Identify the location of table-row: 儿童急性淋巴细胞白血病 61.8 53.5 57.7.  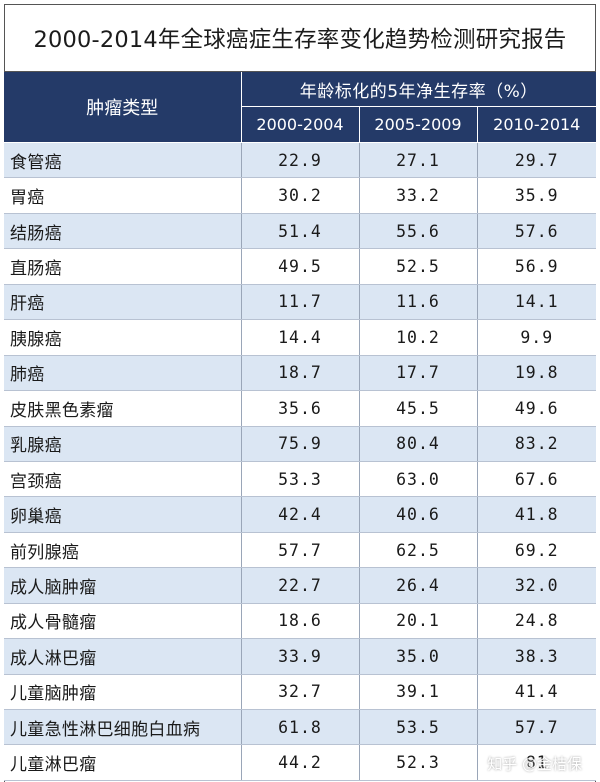
(300, 727).